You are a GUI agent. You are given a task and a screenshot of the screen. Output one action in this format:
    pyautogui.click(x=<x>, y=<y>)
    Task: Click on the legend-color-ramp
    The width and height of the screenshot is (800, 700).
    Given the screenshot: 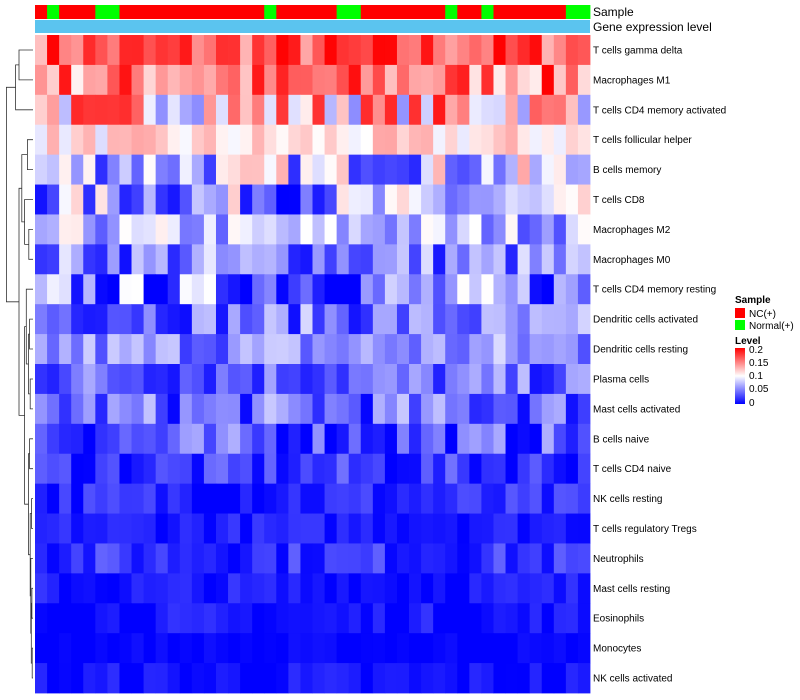 What is the action you would take?
    pyautogui.click(x=740, y=376)
    